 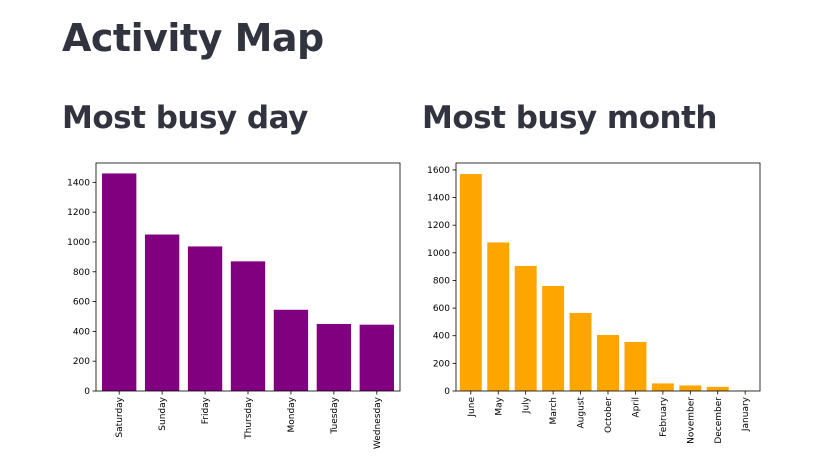 What do you see at coordinates (120, 416) in the screenshot?
I see `day-xtick-label: Saturday` at bounding box center [120, 416].